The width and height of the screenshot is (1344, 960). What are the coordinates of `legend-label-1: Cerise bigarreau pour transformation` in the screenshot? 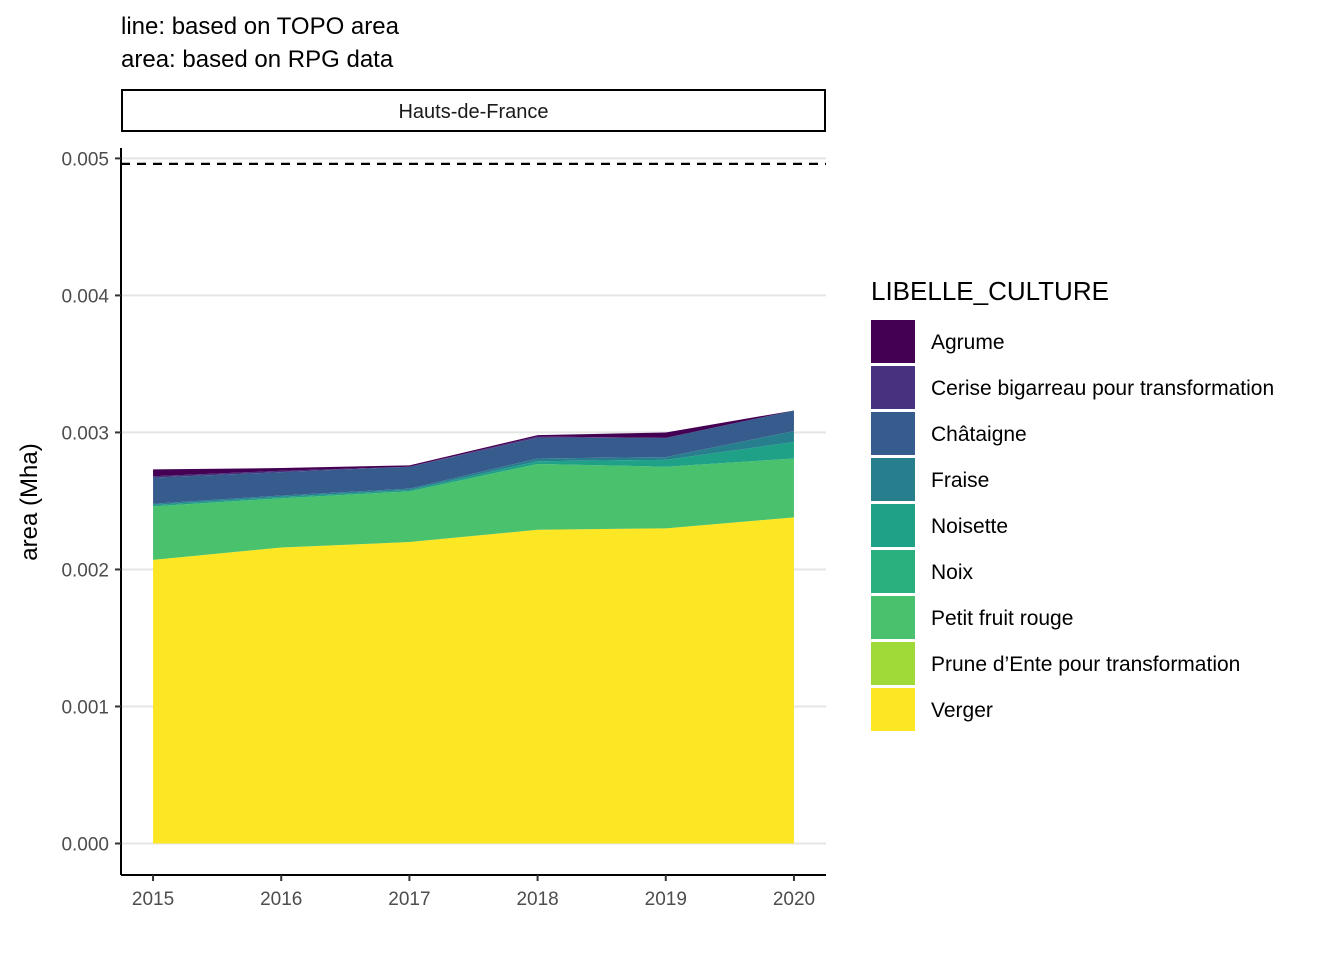 It's located at (1102, 388).